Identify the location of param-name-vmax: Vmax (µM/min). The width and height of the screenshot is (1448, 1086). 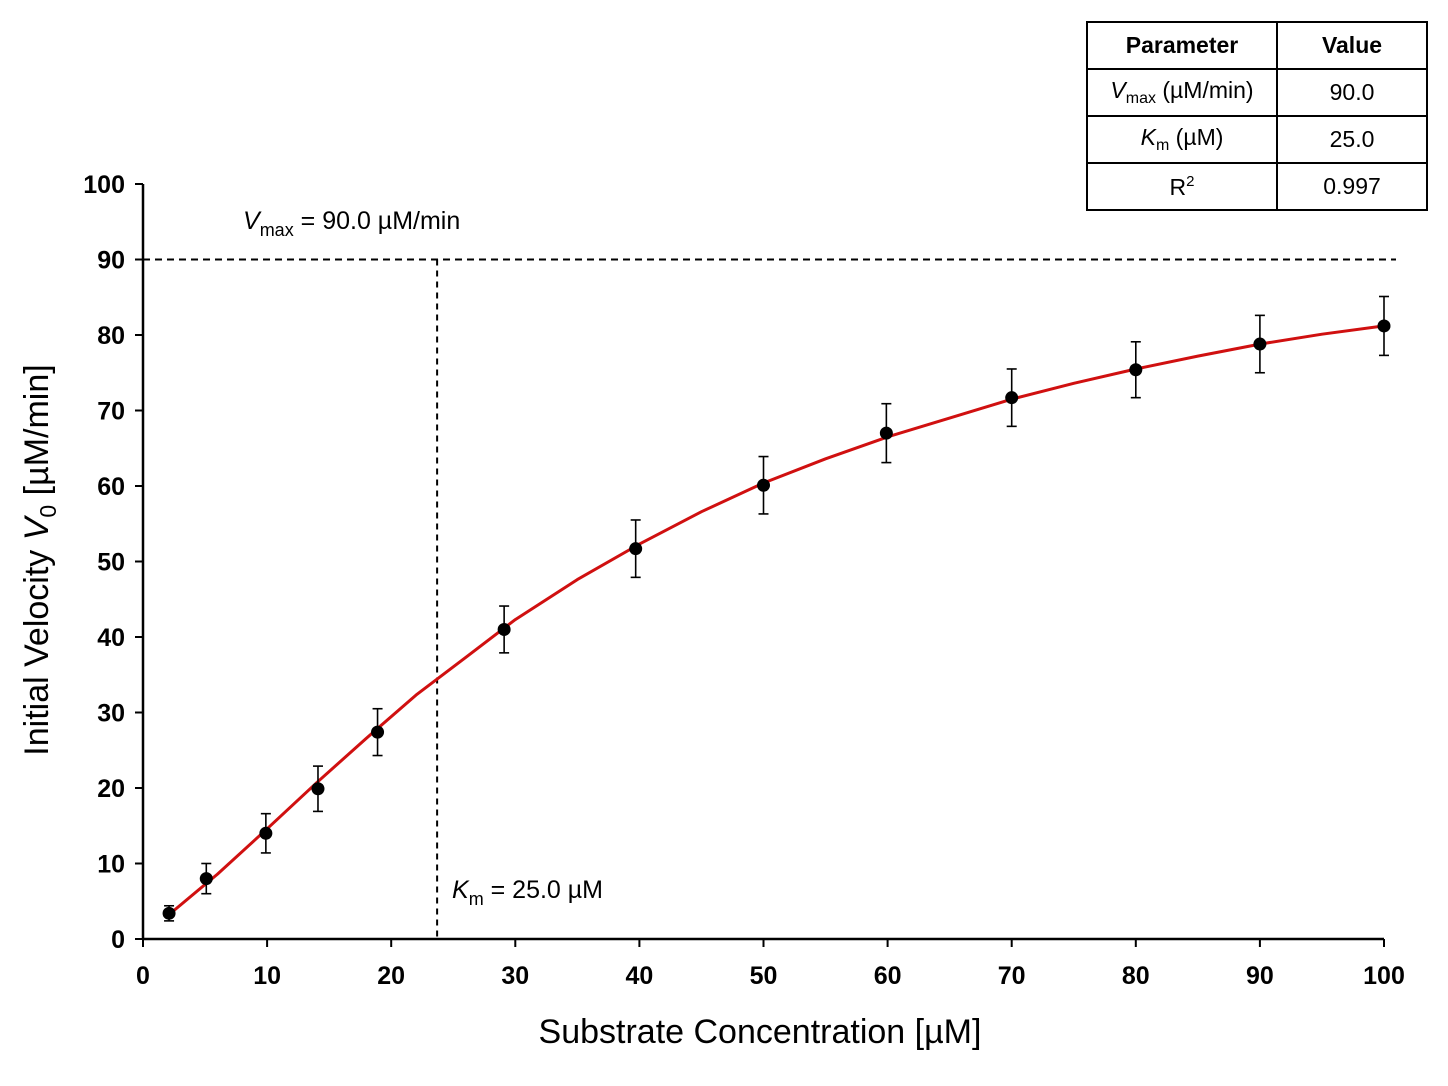
(1182, 92).